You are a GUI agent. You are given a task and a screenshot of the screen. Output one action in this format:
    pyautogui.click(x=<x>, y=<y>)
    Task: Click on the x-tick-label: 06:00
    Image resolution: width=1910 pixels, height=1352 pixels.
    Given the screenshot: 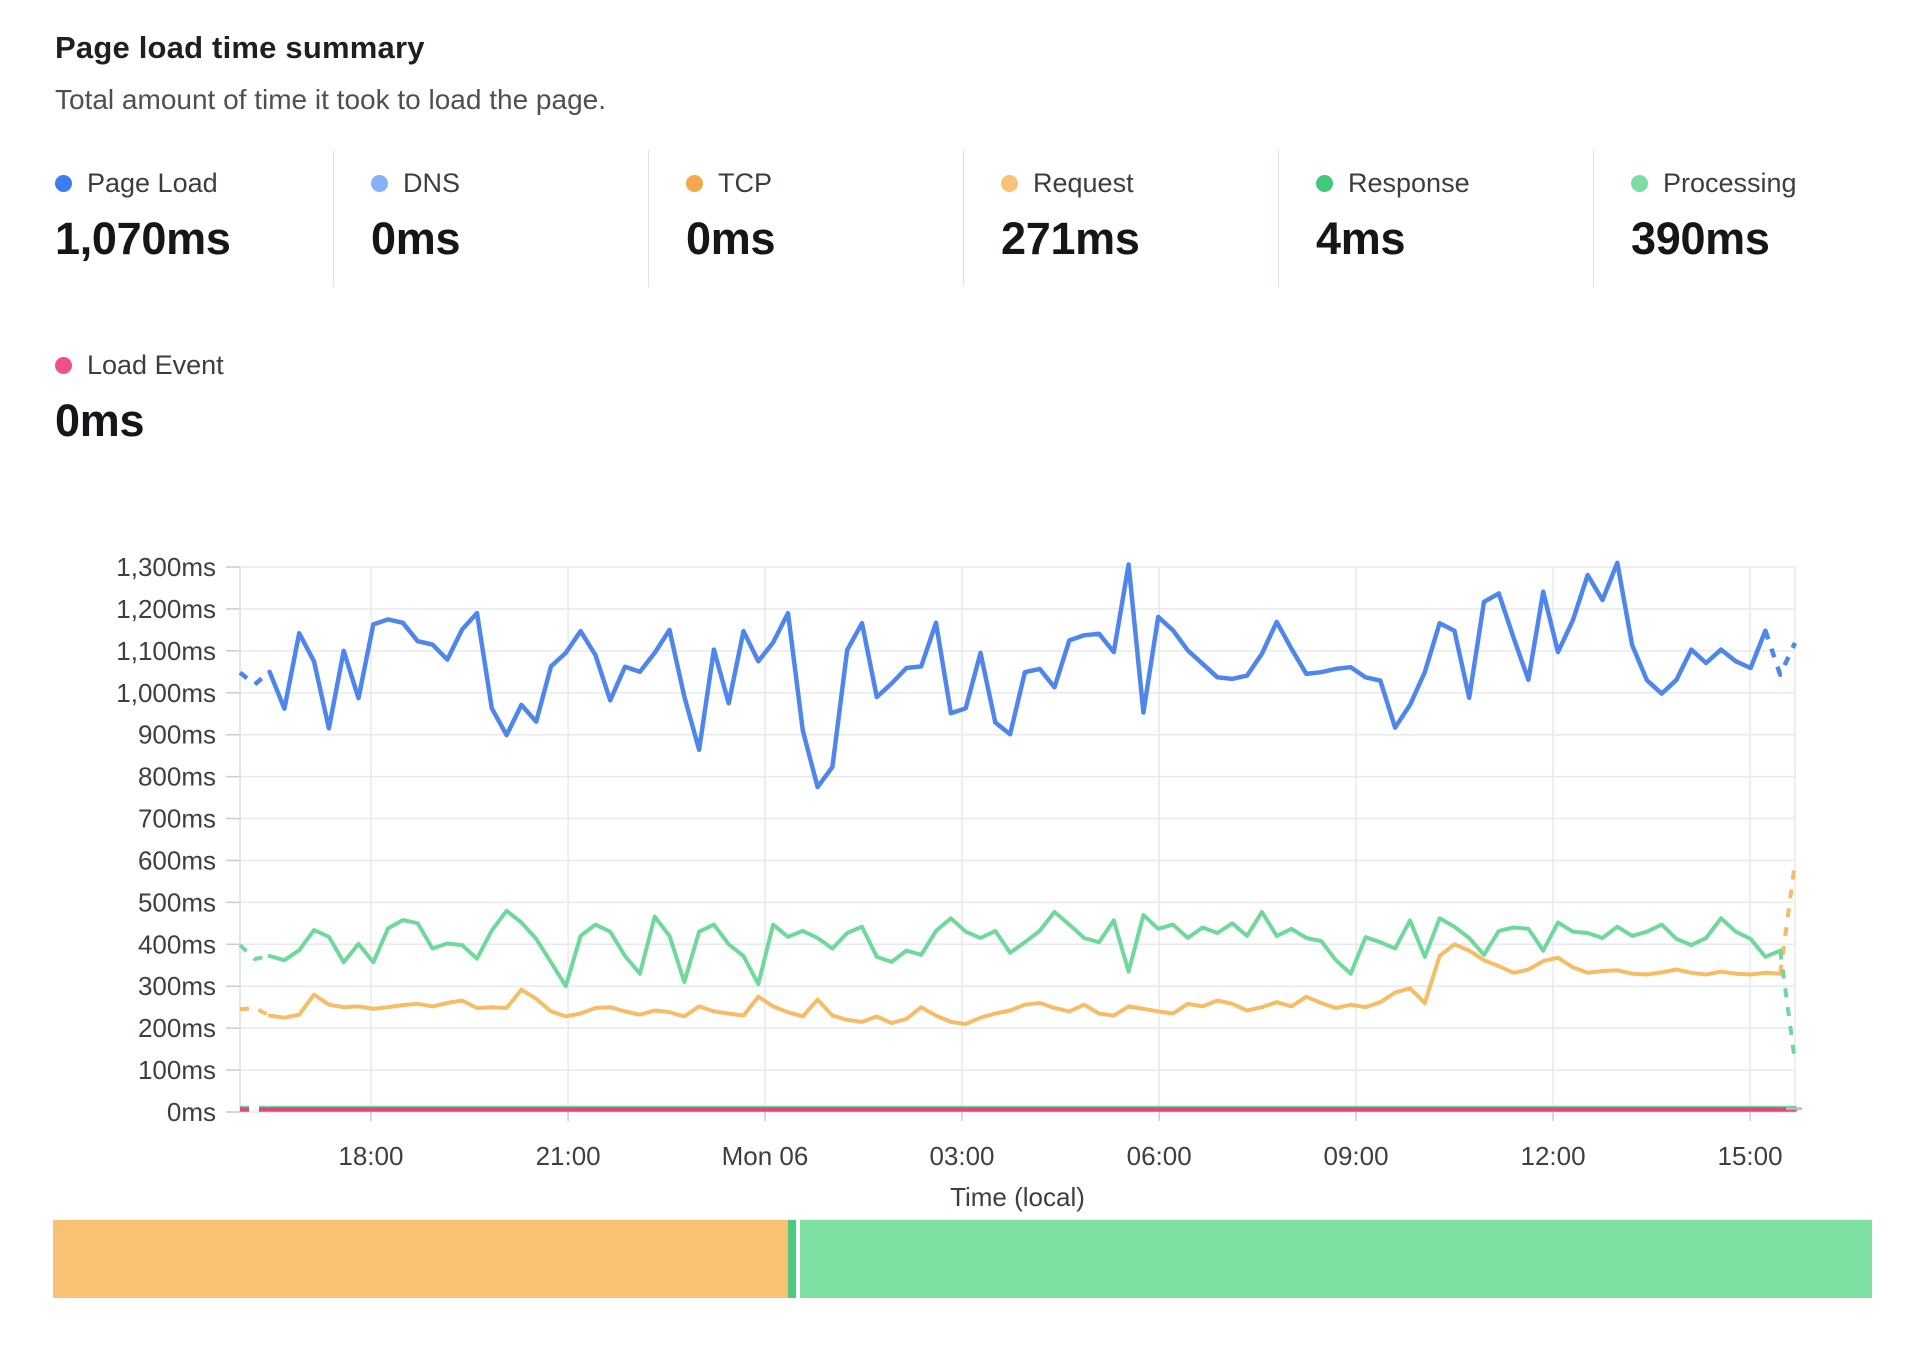 What is the action you would take?
    pyautogui.click(x=1159, y=1156)
    